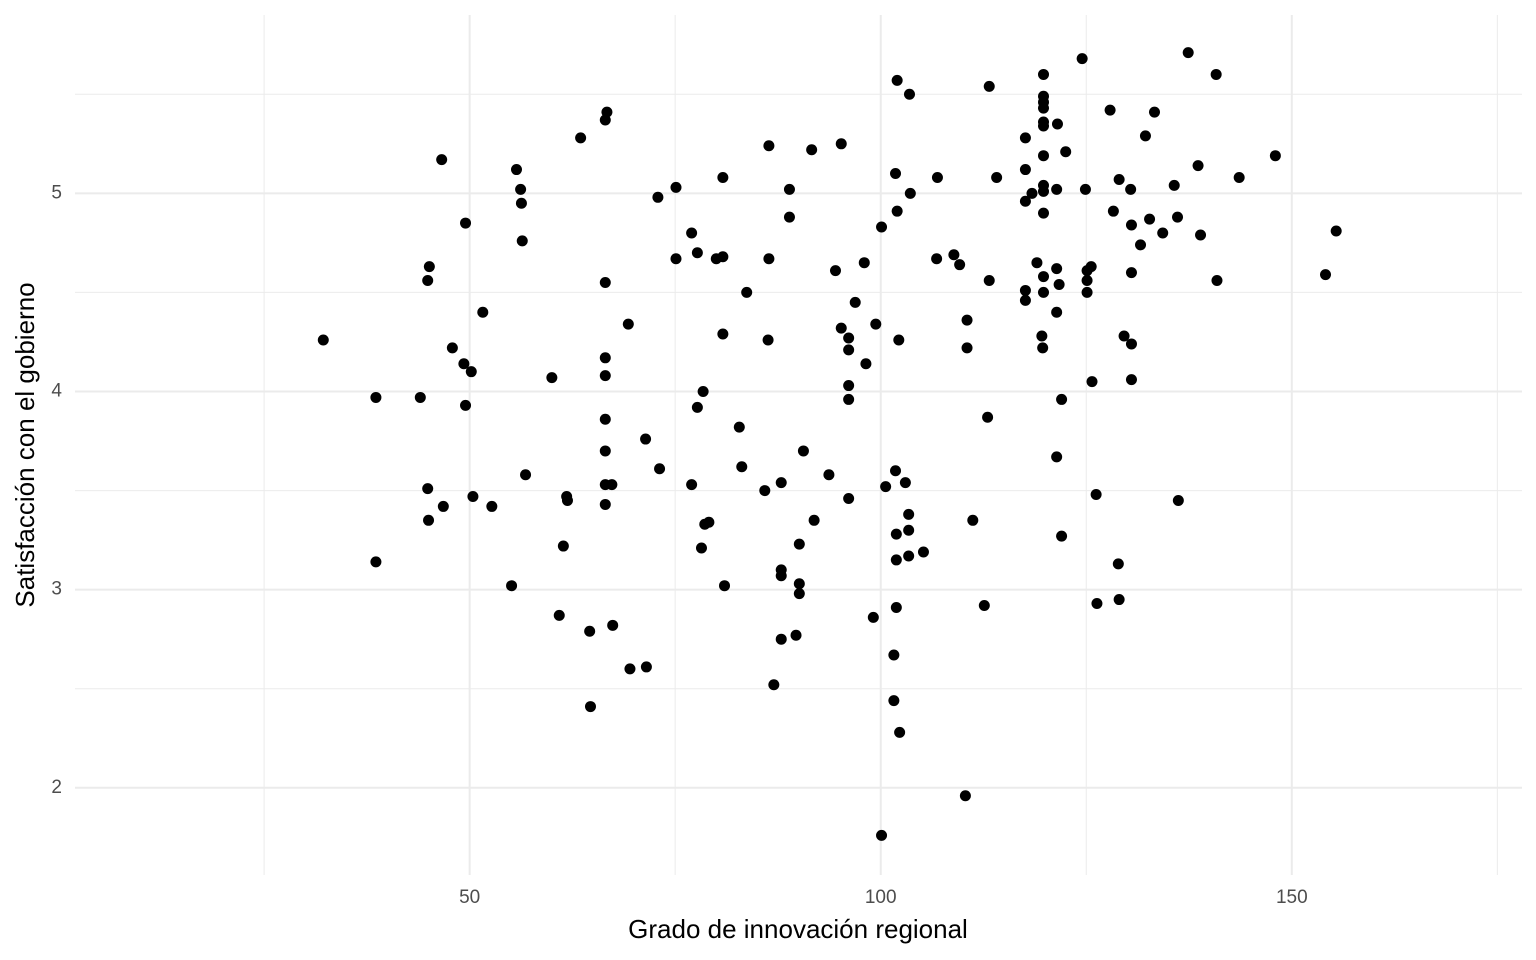 The width and height of the screenshot is (1536, 960). Describe the element at coordinates (469, 897) in the screenshot. I see `x-tick-label: 50` at that location.